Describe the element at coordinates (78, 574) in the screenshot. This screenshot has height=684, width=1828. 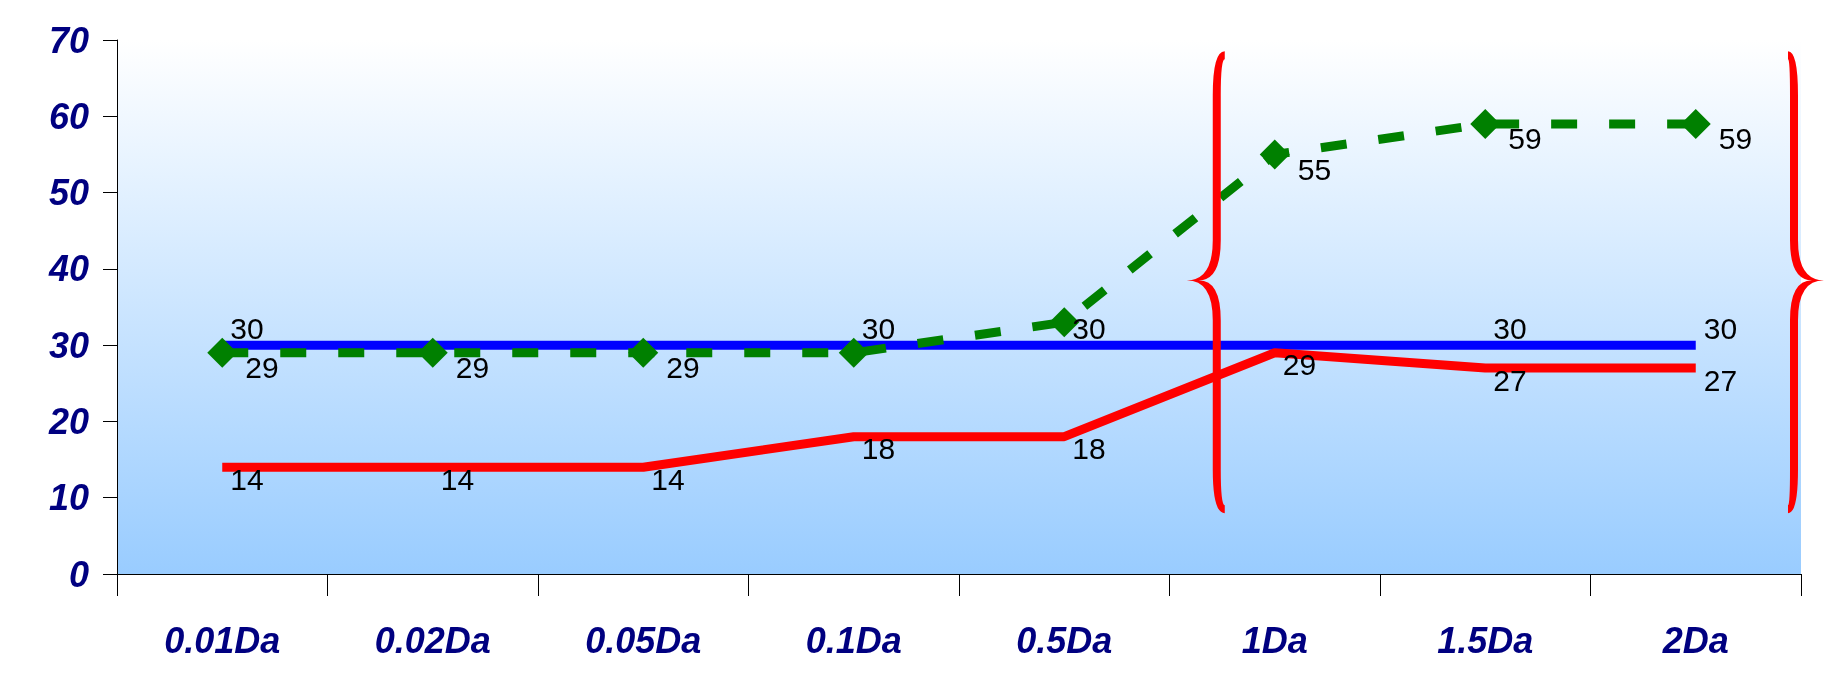
I see `y-tick-label: 0` at that location.